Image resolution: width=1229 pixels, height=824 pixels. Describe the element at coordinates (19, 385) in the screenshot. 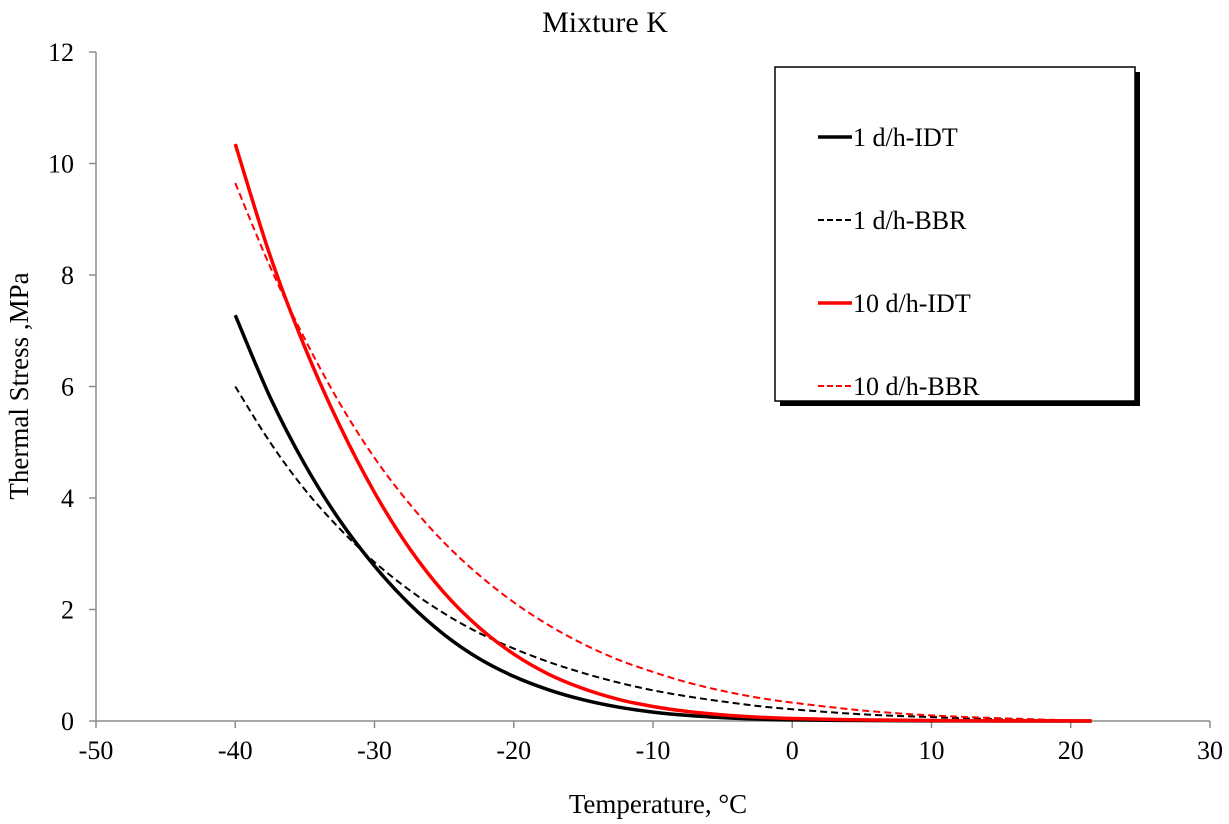

I see `y-axis-label: Thermal Stress ,MPa` at that location.